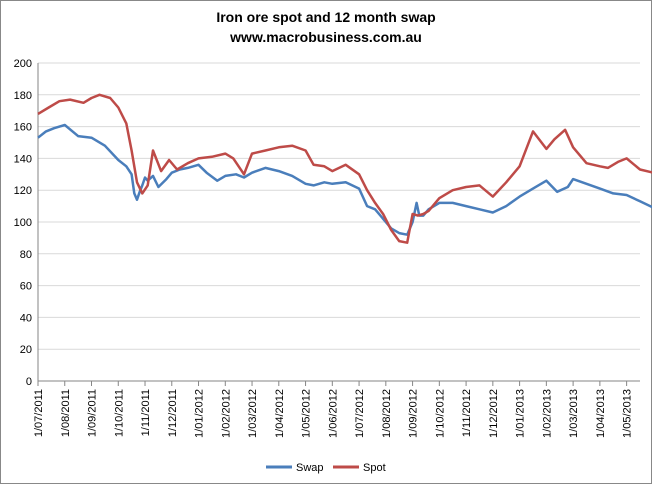  I want to click on x-tick-label: 1/11/2011, so click(146, 412).